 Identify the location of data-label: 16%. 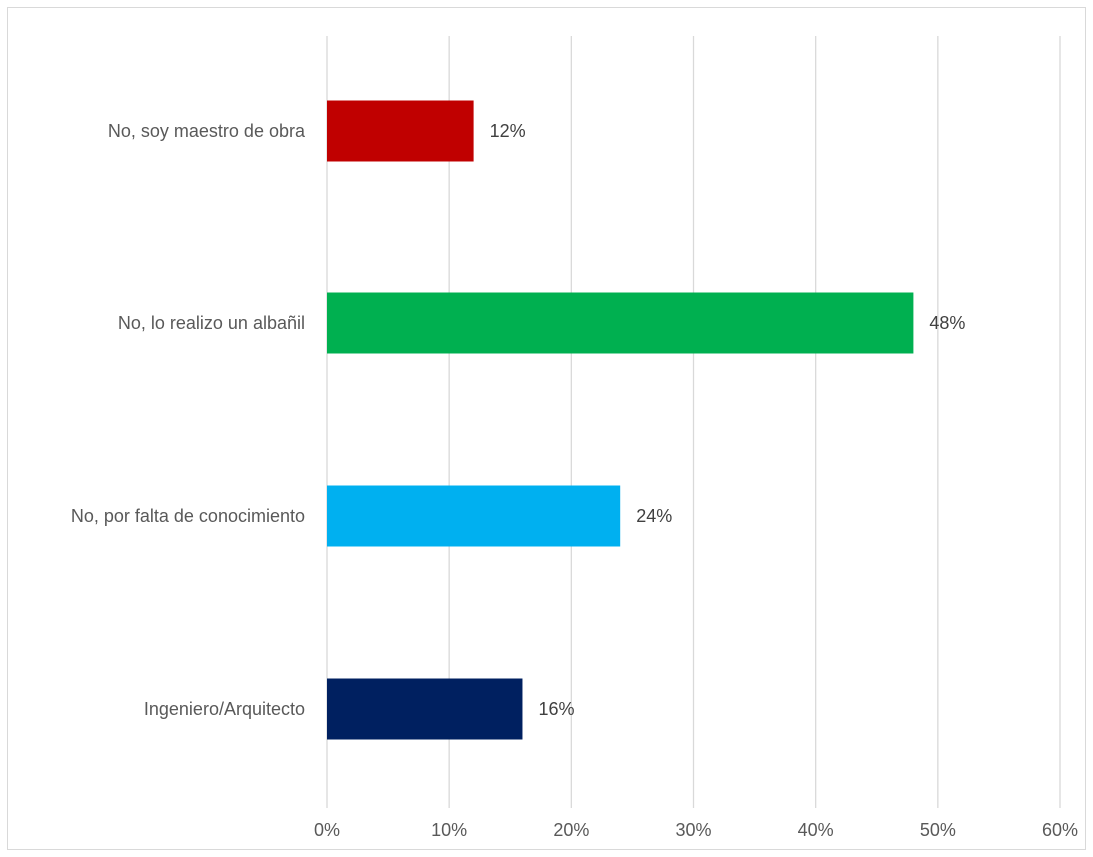
(556, 709).